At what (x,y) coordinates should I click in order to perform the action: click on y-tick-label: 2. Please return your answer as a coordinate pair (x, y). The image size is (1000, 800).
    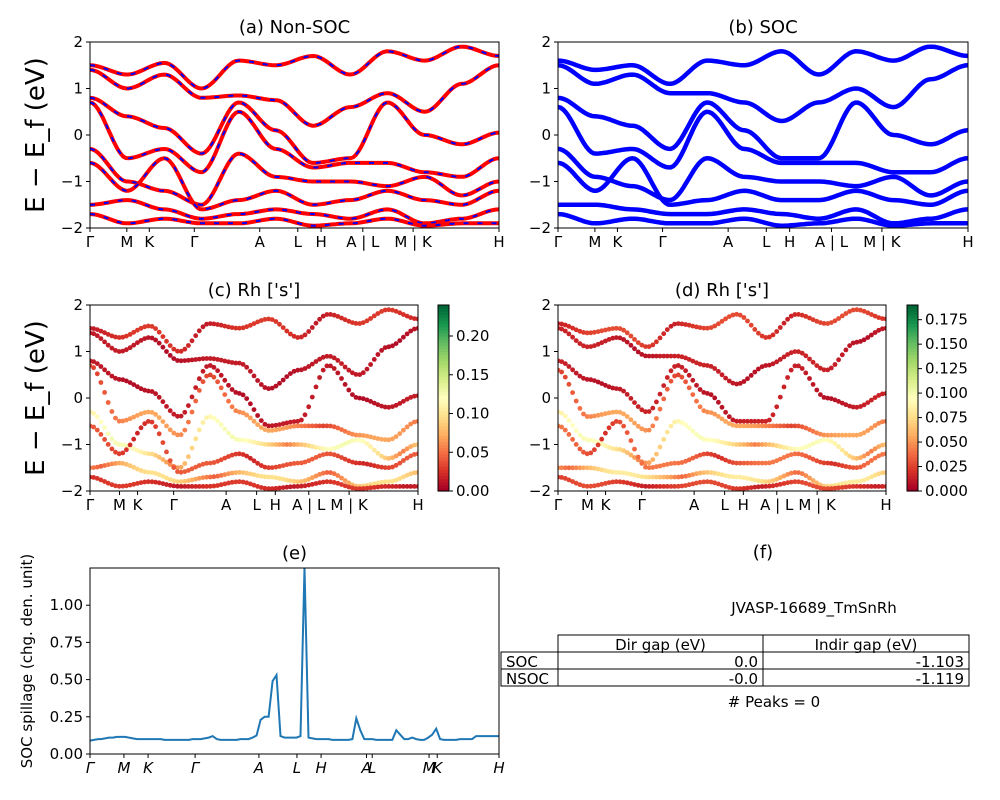
    Looking at the image, I should click on (546, 305).